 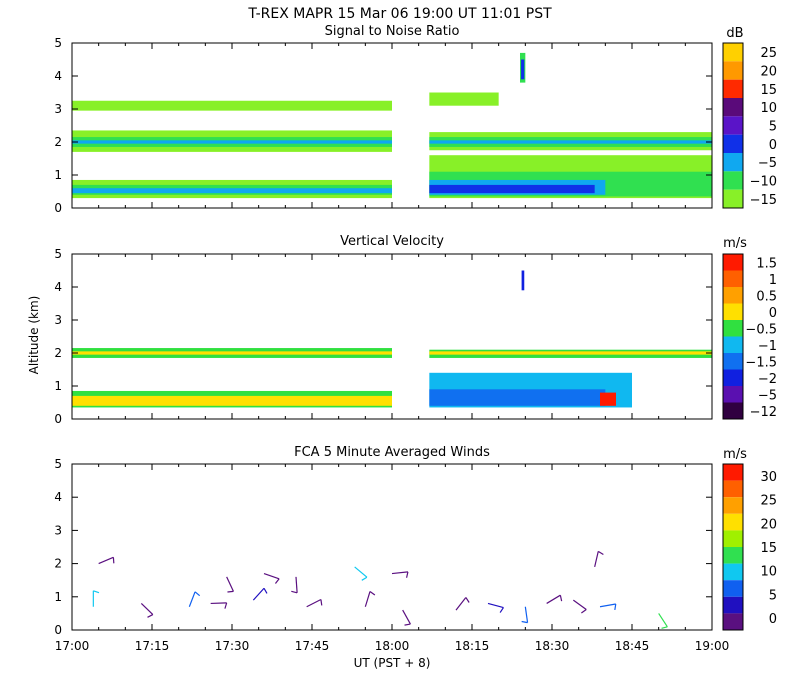 I want to click on snr-units-label: dB, so click(x=734, y=33).